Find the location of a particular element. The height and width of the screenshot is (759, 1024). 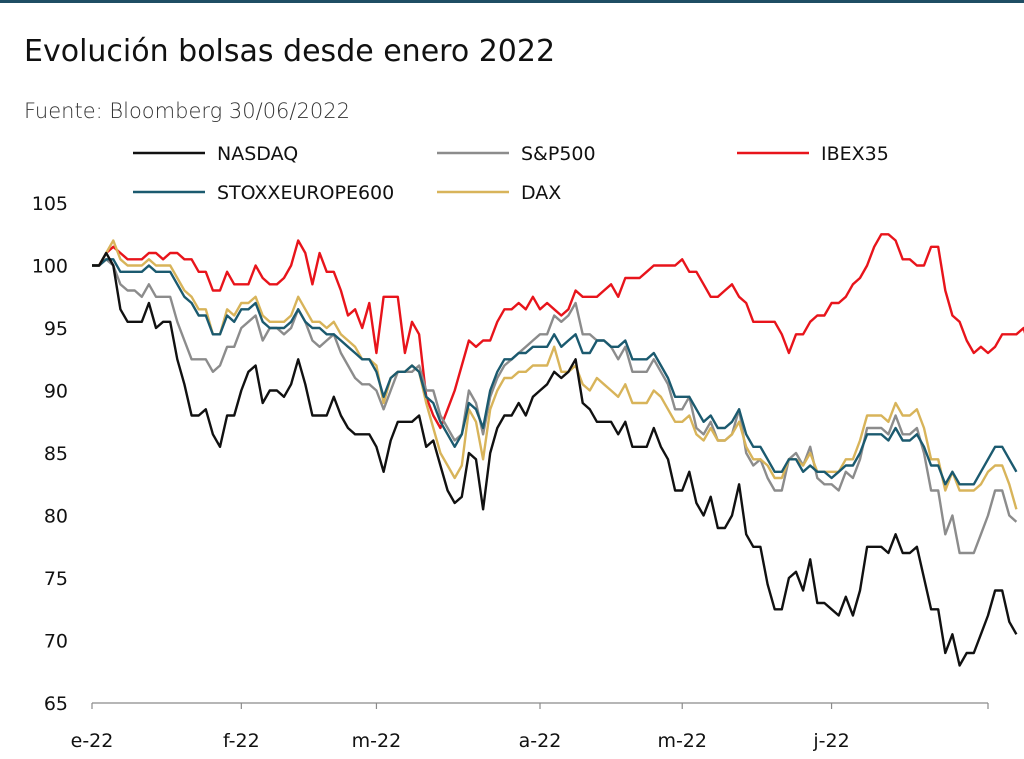

legend-label-dax: DAX is located at coordinates (541, 193).